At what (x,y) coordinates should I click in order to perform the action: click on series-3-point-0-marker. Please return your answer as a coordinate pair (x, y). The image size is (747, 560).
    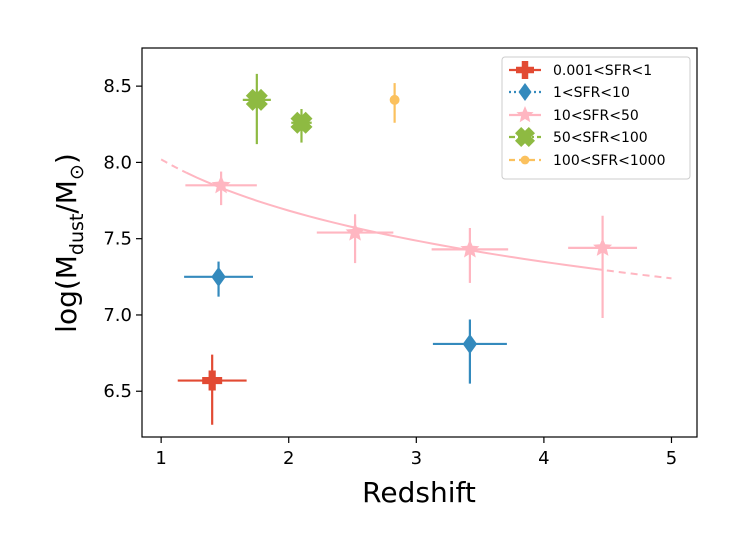
    Looking at the image, I should click on (256, 99).